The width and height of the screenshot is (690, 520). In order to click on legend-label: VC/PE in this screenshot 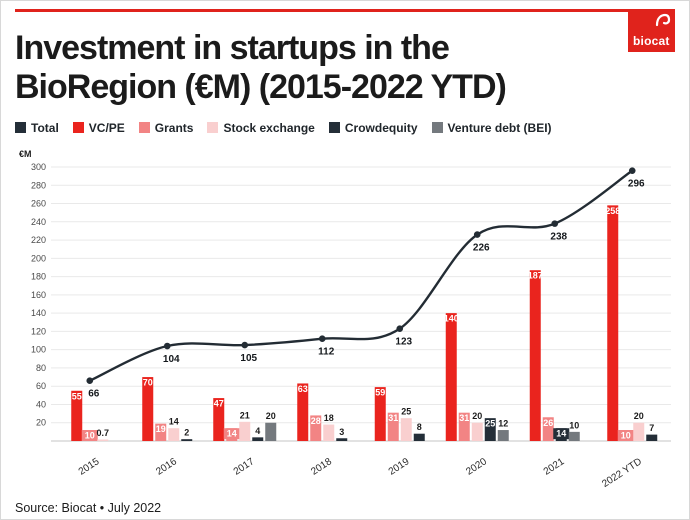, I will do `click(106, 127)`.